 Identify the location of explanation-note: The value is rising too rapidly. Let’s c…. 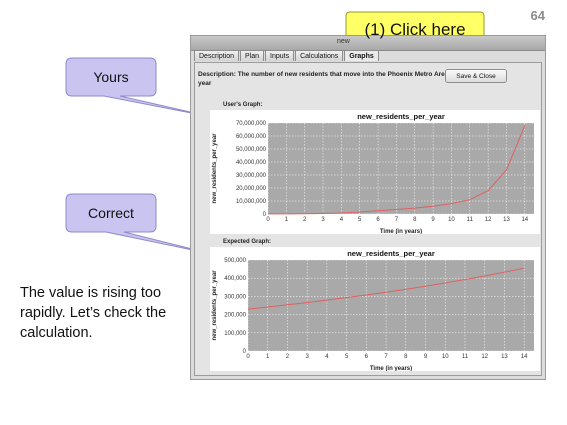
(93, 313).